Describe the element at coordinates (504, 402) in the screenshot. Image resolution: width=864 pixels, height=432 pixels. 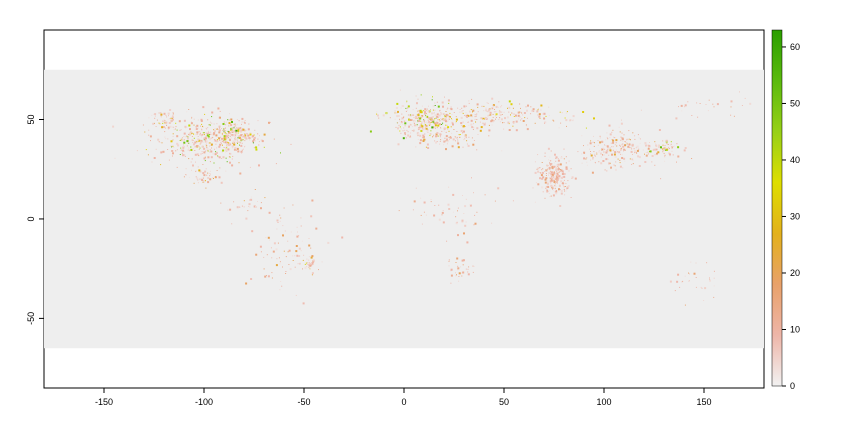
I see `x-tick-label: 50` at that location.